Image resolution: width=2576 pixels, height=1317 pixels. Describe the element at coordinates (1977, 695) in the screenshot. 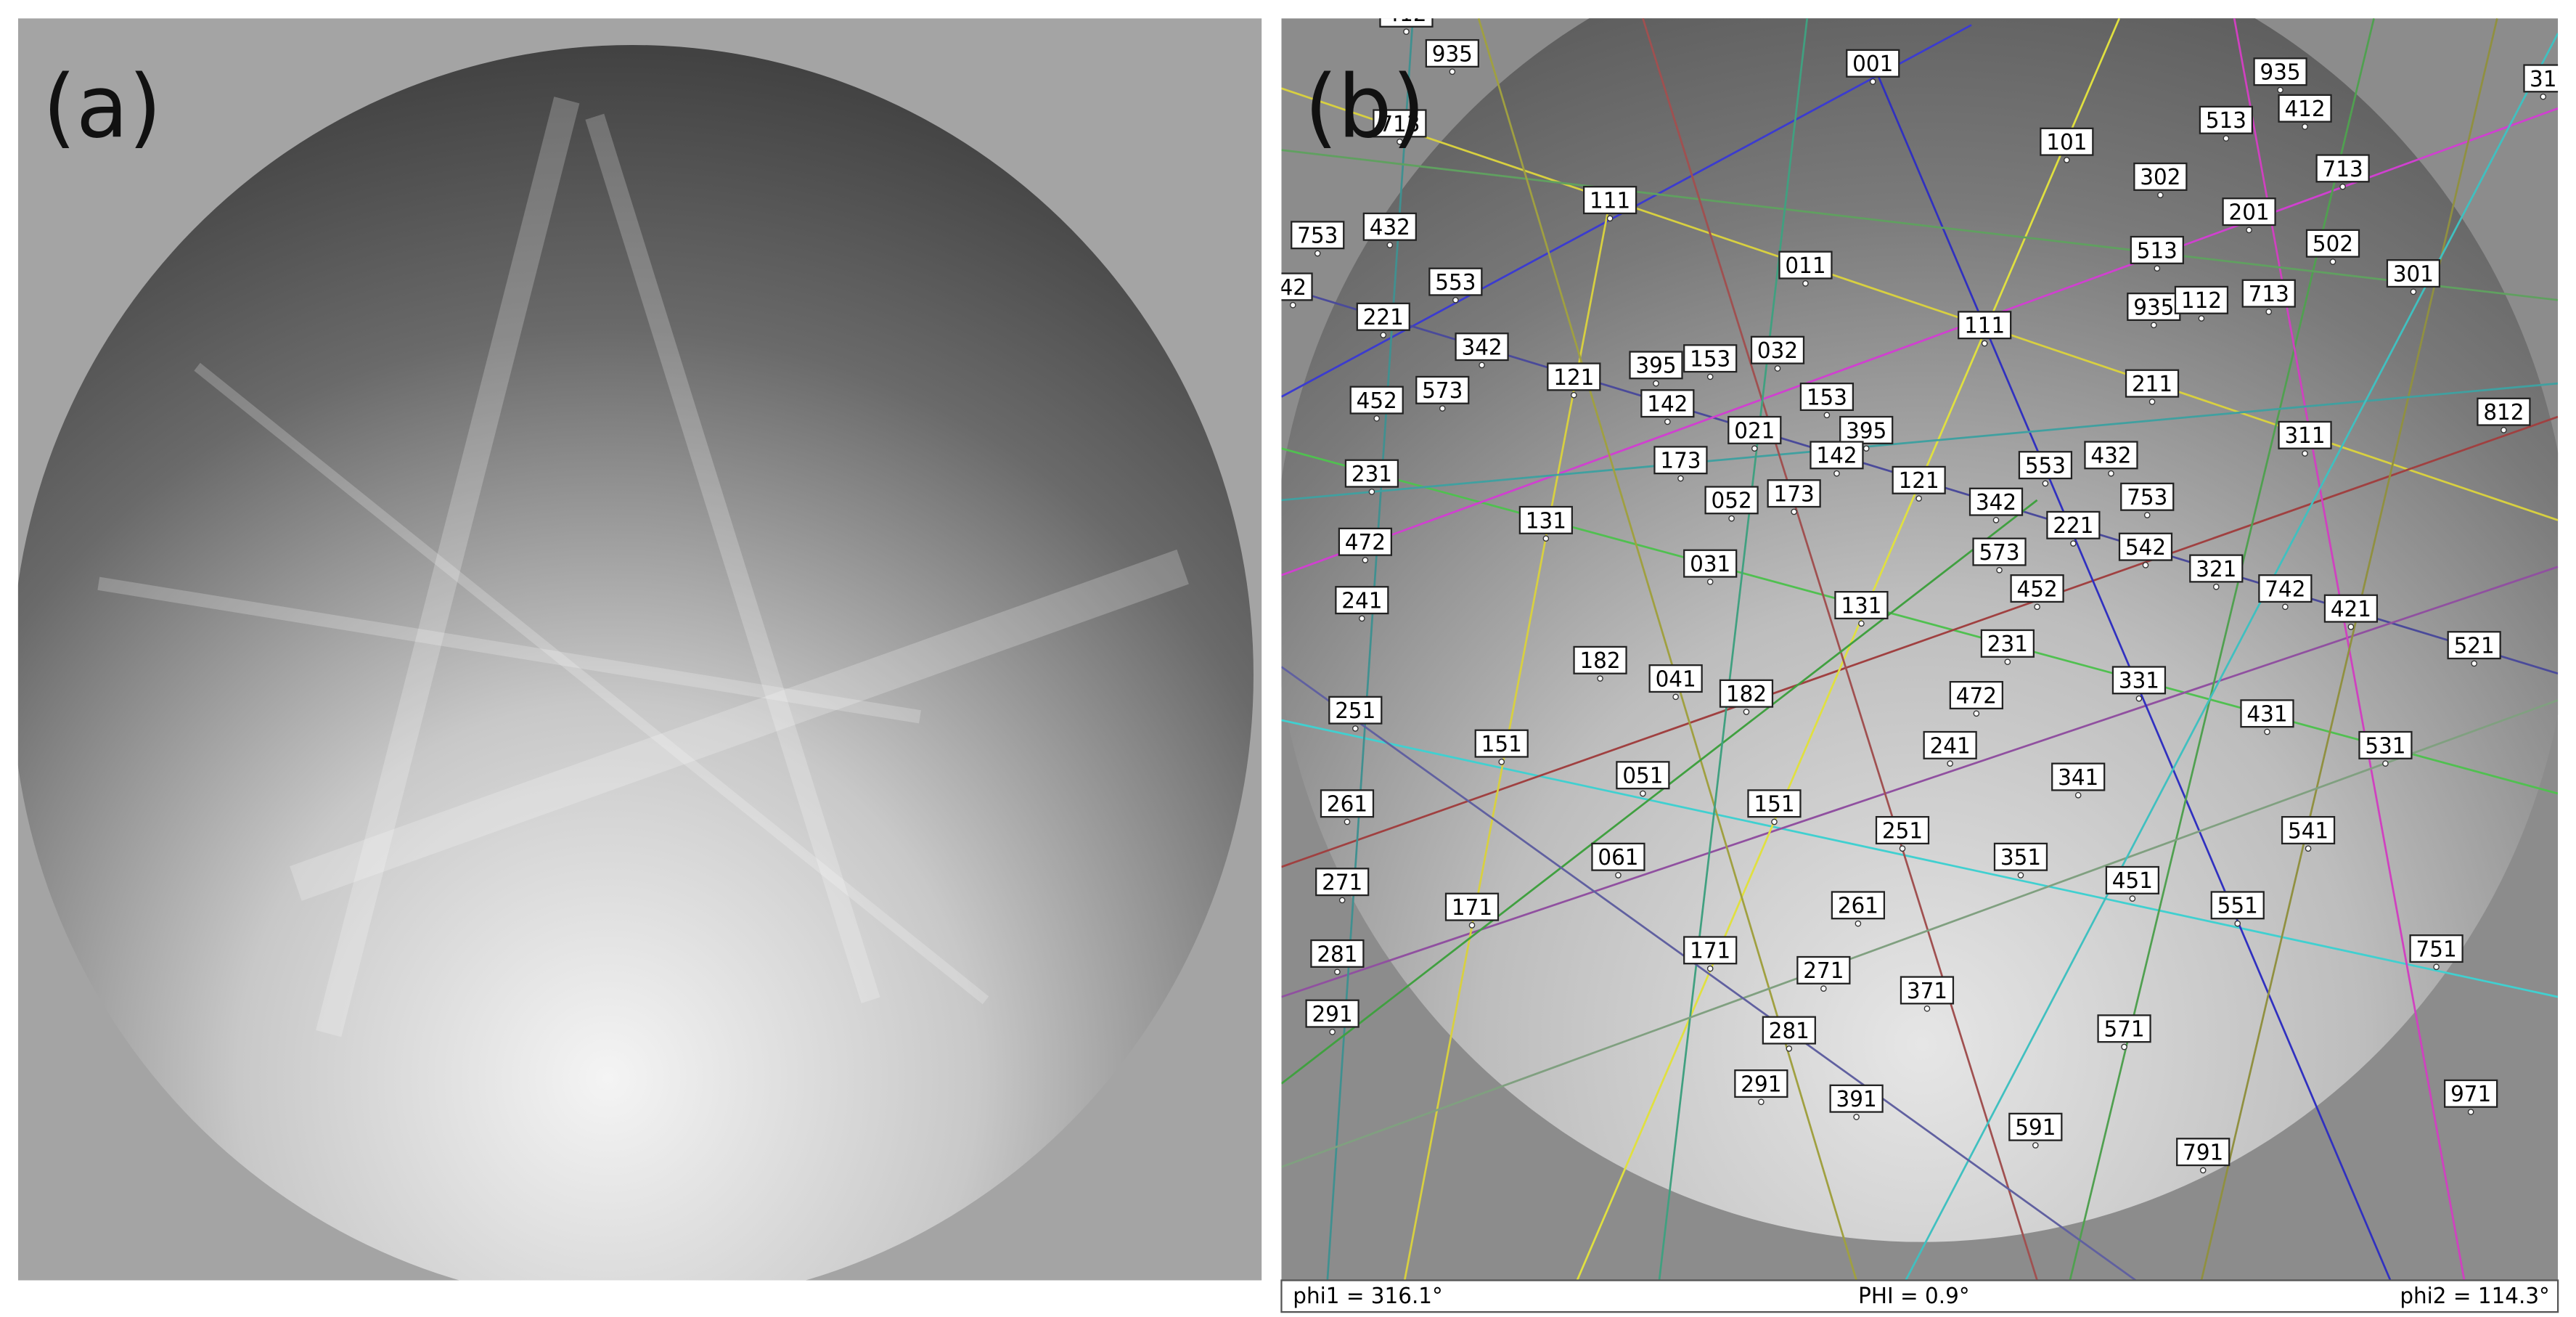

I see `zone-label: 472` at that location.